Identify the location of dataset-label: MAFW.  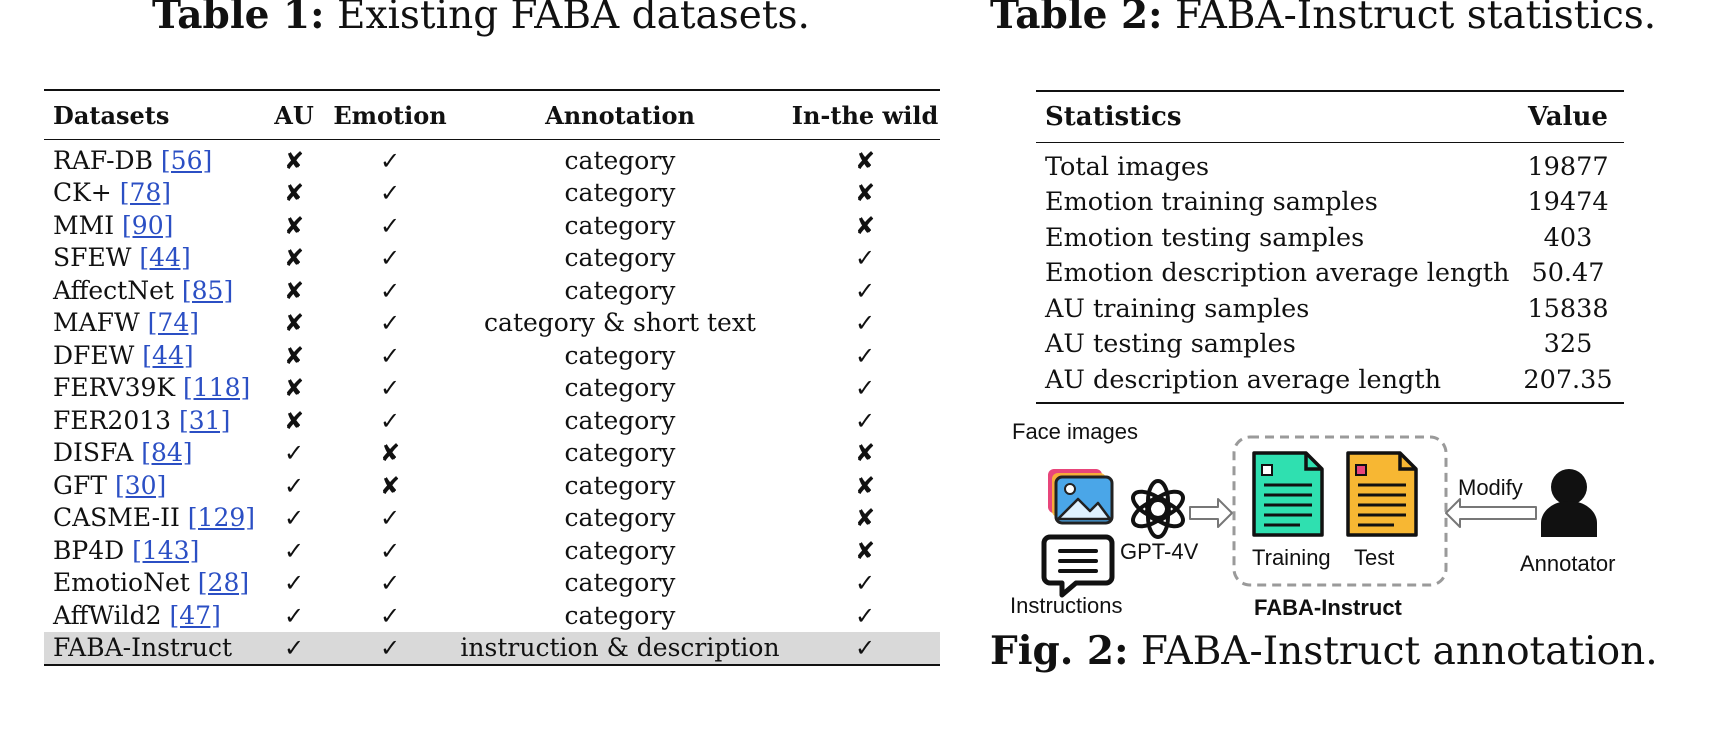
(96, 323).